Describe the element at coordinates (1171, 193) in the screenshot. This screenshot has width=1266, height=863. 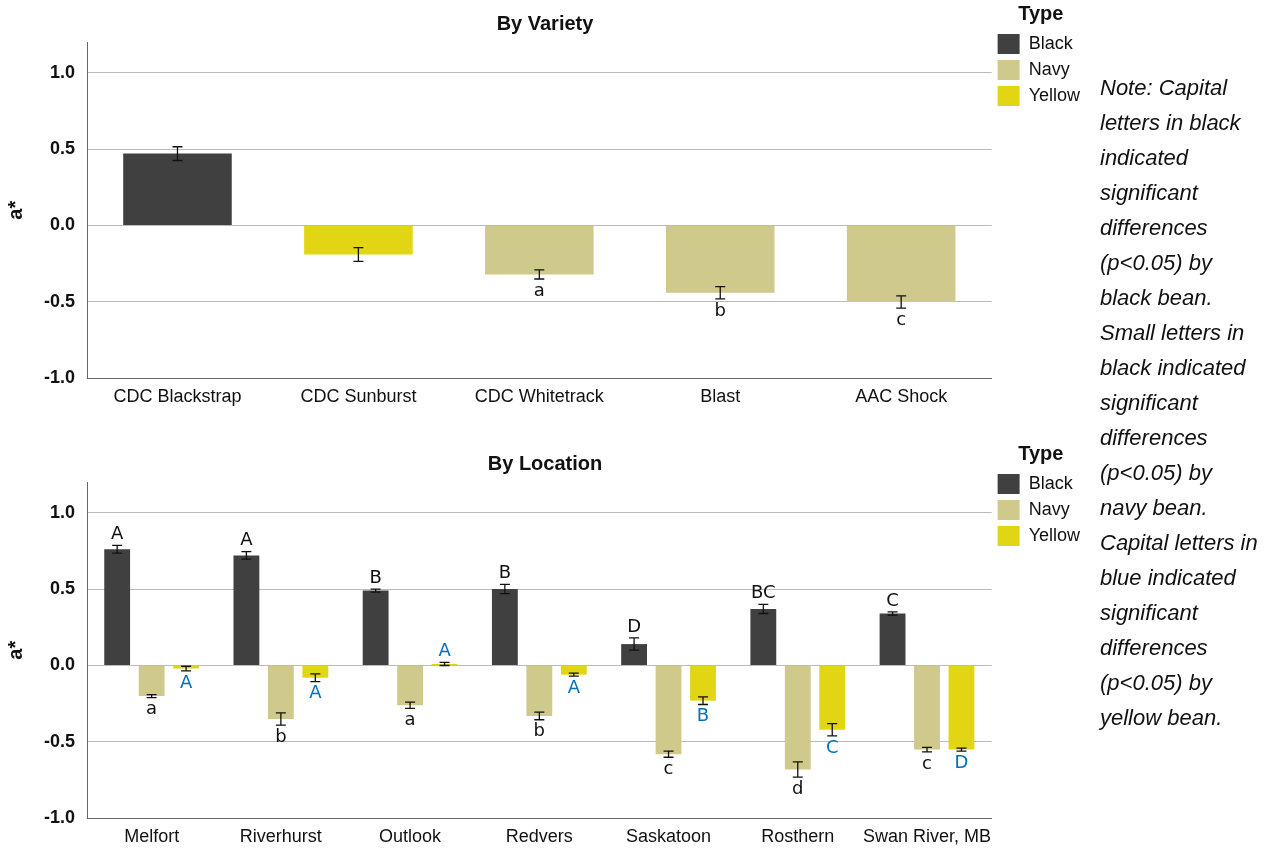
I see `text: Note: Capital letters in black indicated significant differences (p<0.05) by black bean.` at that location.